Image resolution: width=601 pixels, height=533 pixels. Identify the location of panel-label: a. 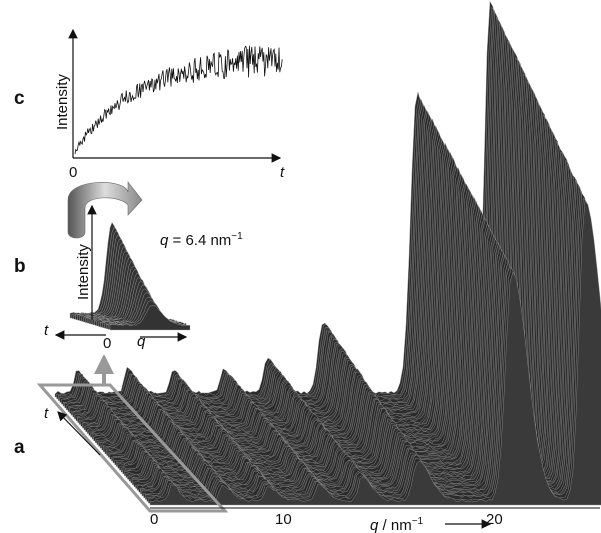
(19, 447).